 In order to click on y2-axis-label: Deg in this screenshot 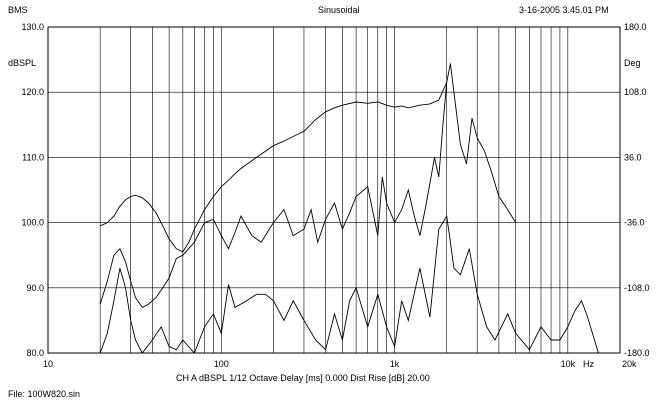, I will do `click(632, 63)`.